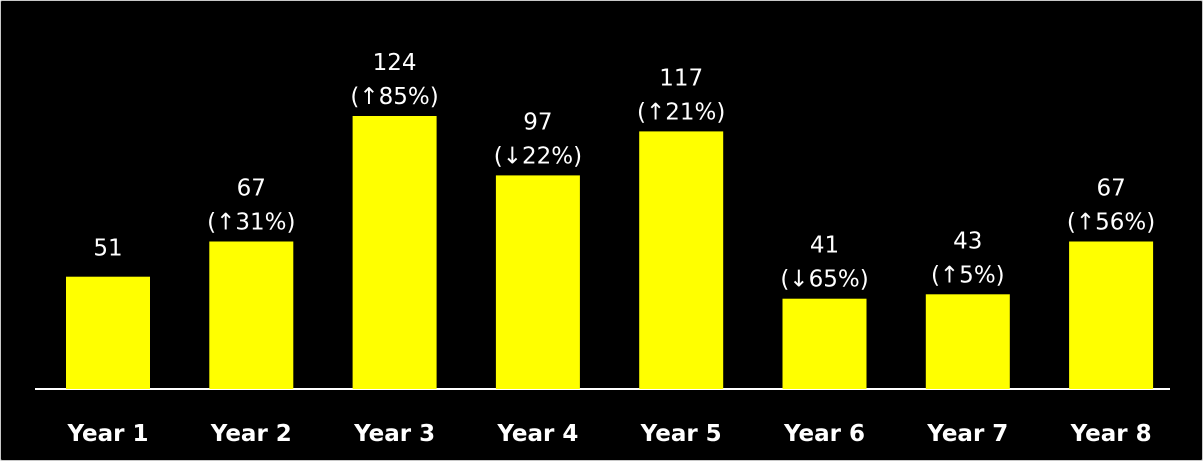 The image size is (1203, 461). I want to click on x-tick-label: Year 7, so click(967, 434).